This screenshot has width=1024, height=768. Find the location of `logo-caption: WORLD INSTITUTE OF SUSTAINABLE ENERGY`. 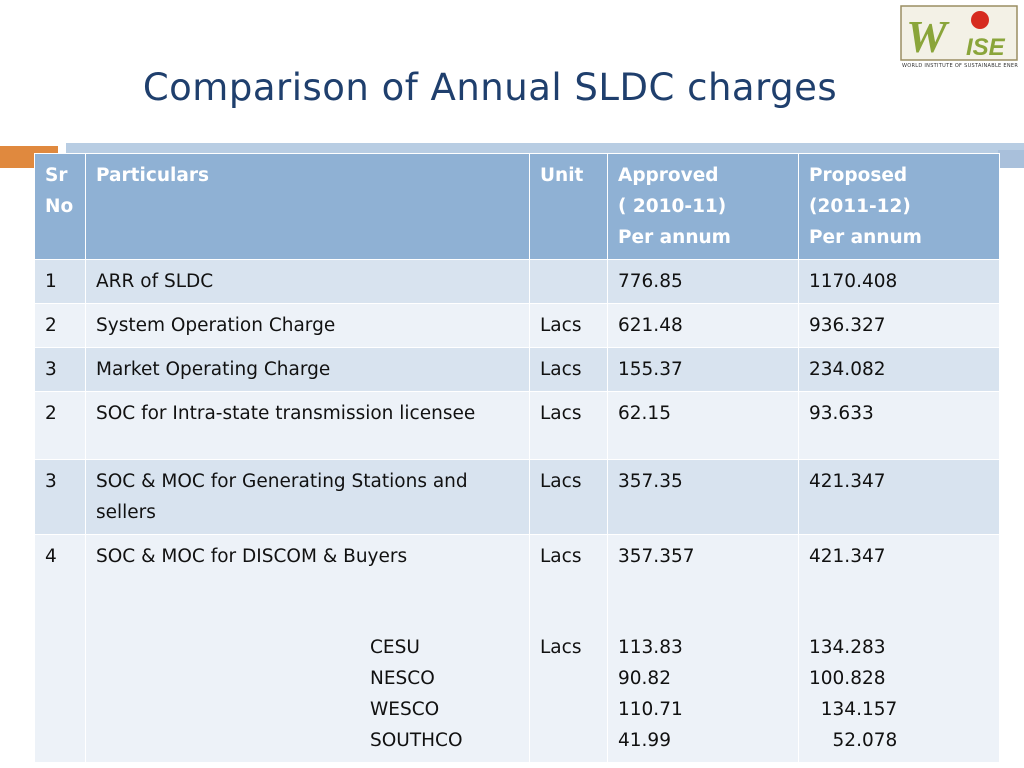

logo-caption: WORLD INSTITUTE OF SUSTAINABLE ENERGY is located at coordinates (960, 66).